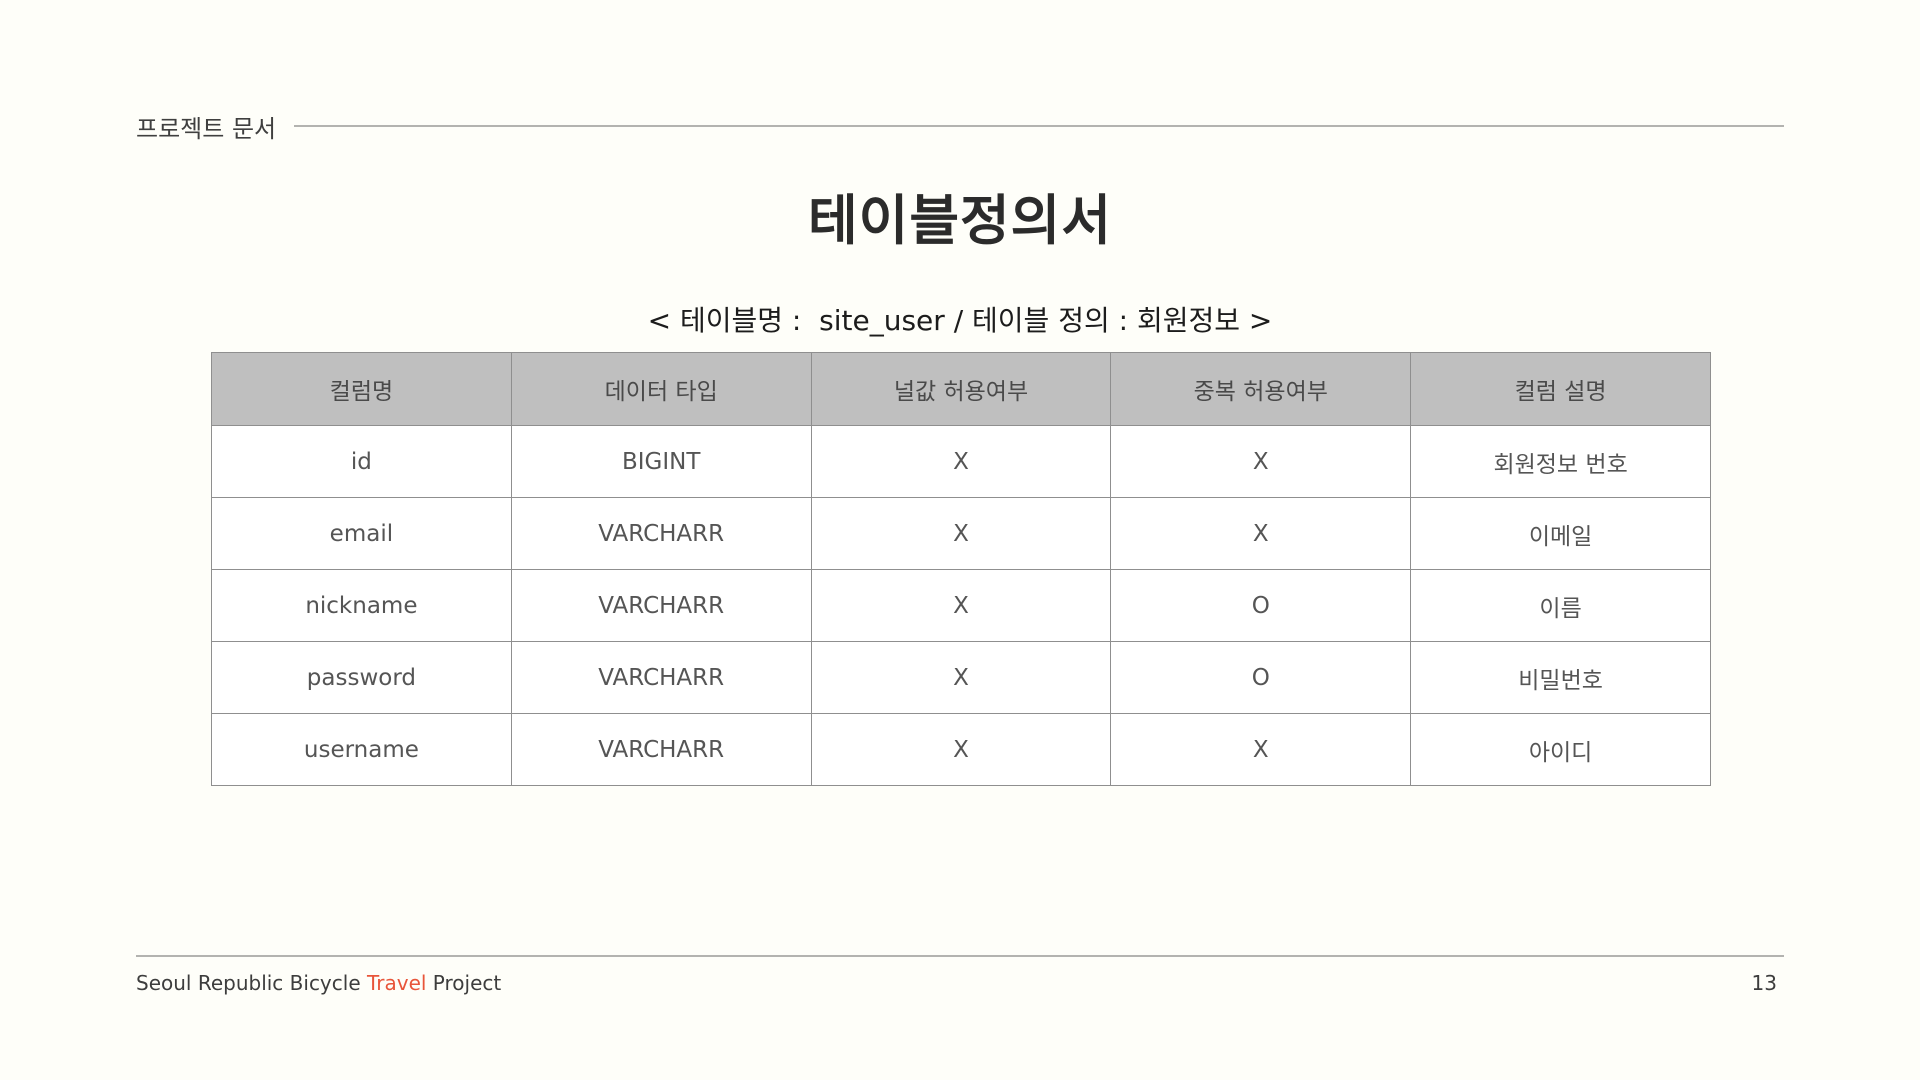  Describe the element at coordinates (206, 128) in the screenshot. I see `document-label: 프로젝트 문서` at that location.